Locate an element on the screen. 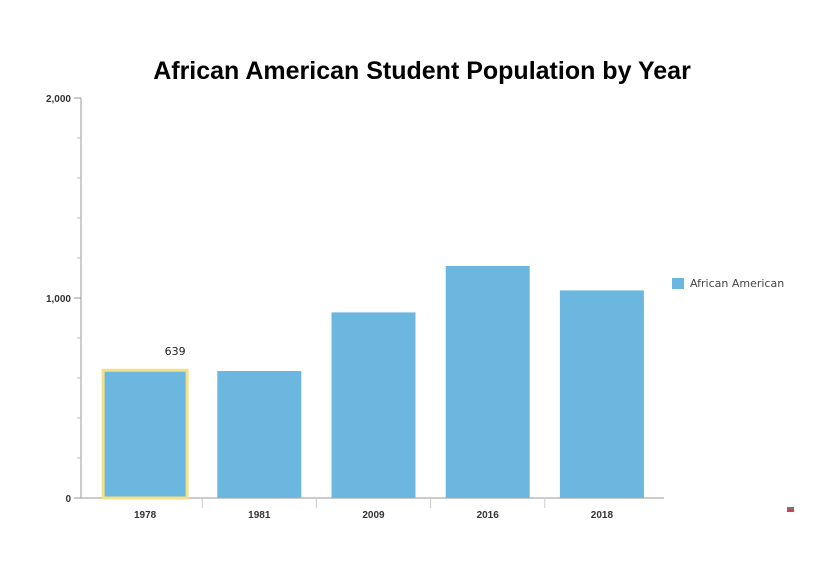  x-tick-label: 2009 is located at coordinates (373, 515).